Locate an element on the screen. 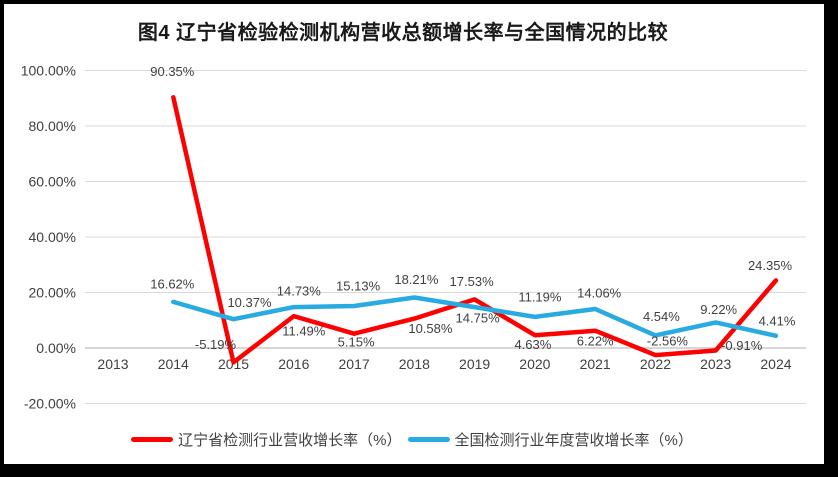 This screenshot has width=838, height=477. data-label-series-0: 11.49% is located at coordinates (304, 331).